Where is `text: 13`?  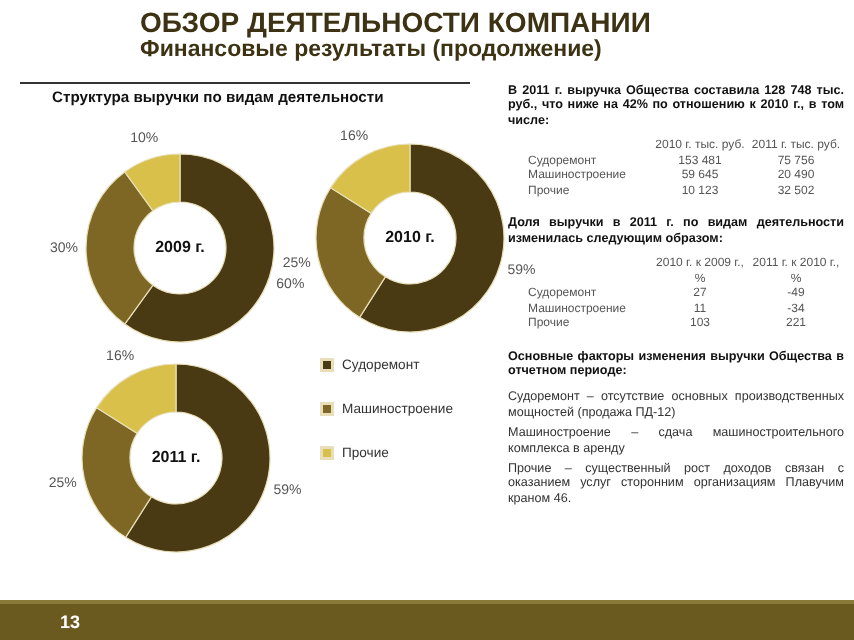 text: 13 is located at coordinates (70, 622).